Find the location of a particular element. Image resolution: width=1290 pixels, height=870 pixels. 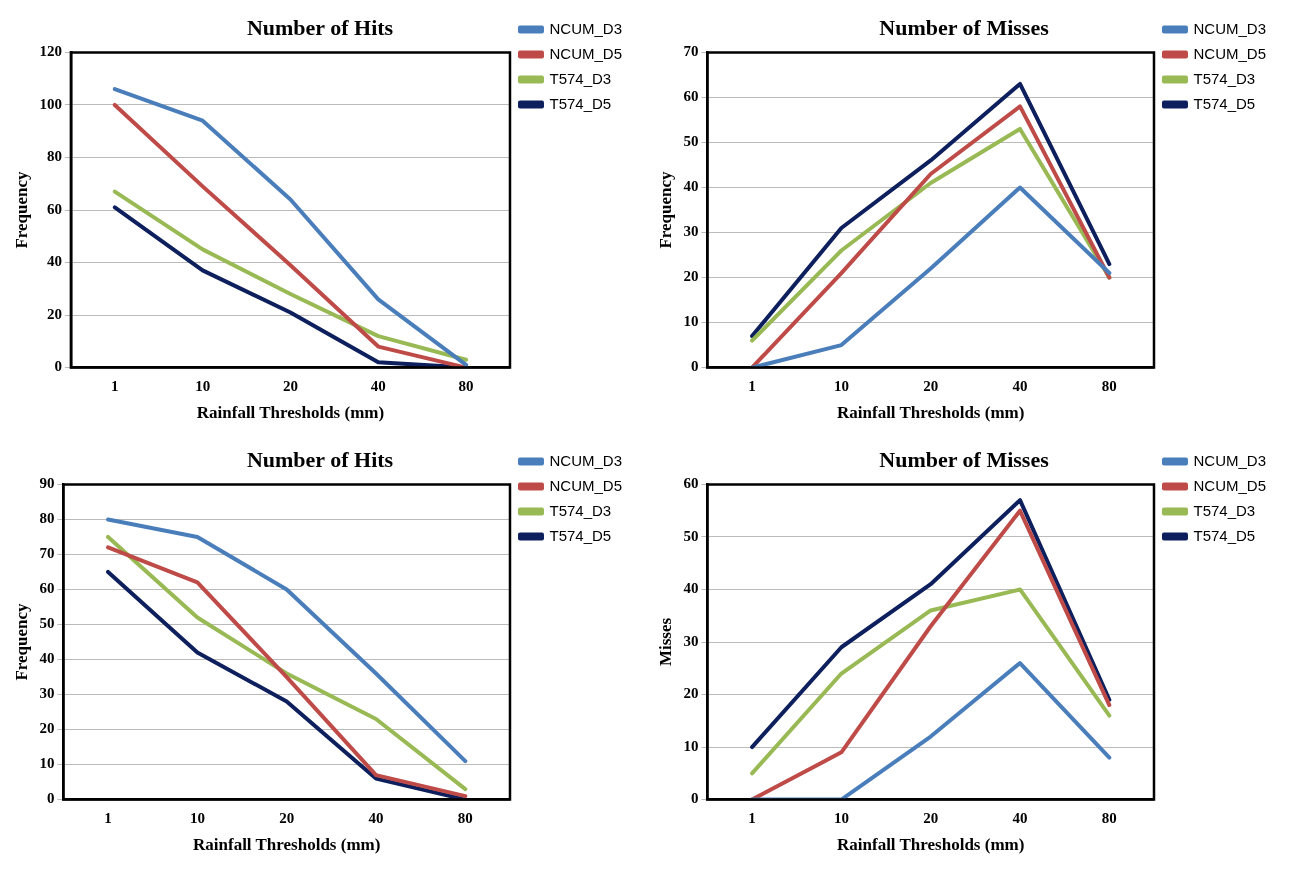

y-tick-label: 90 is located at coordinates (47, 483).